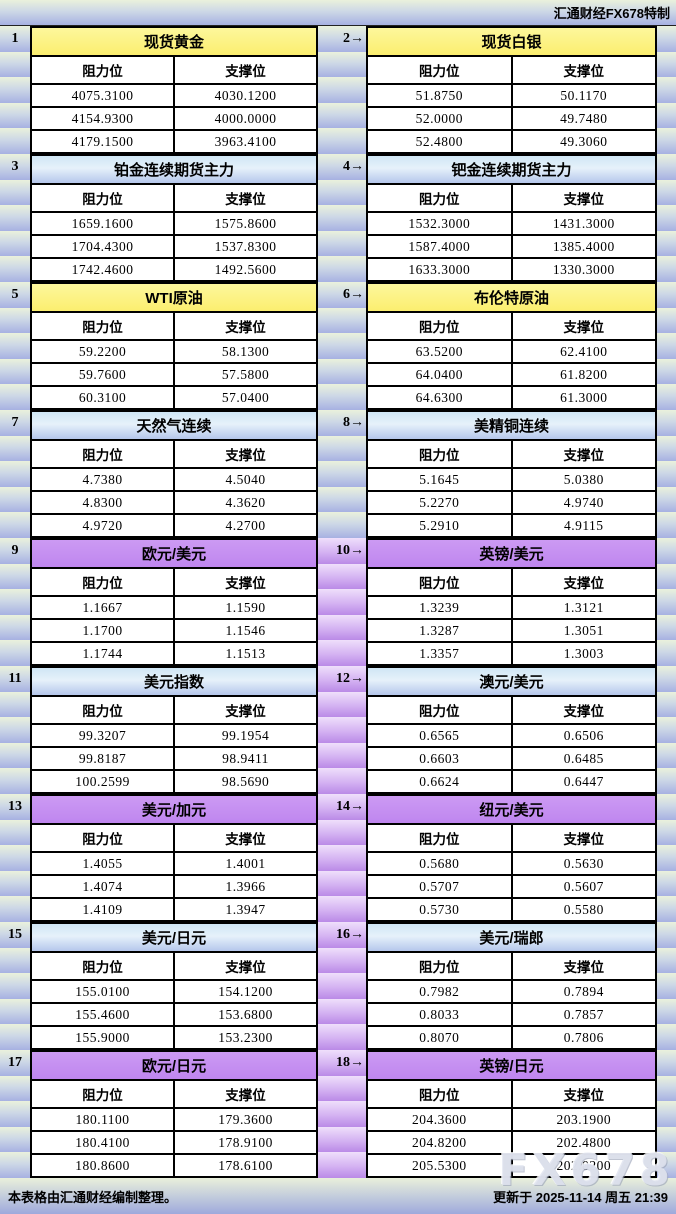 This screenshot has width=676, height=1214. I want to click on resistance-value: 155.4600, so click(102, 1015).